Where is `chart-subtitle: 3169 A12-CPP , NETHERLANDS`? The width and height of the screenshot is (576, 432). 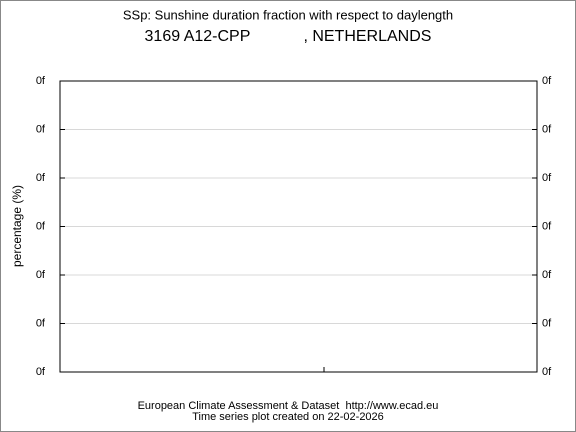 chart-subtitle: 3169 A12-CPP , NETHERLANDS is located at coordinates (288, 36).